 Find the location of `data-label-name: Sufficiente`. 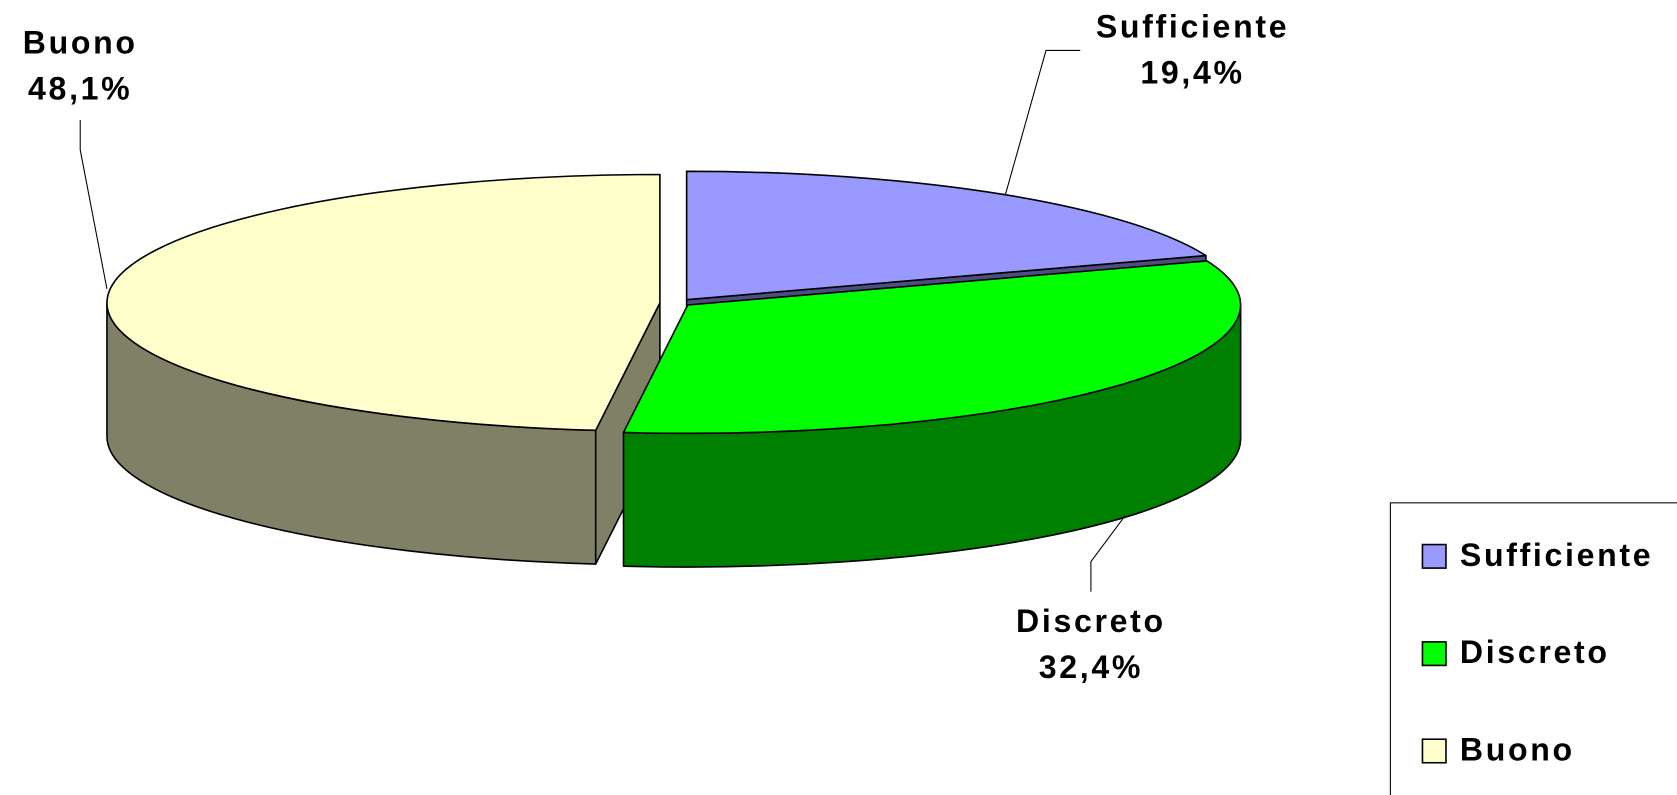

data-label-name: Sufficiente is located at coordinates (1192, 27).